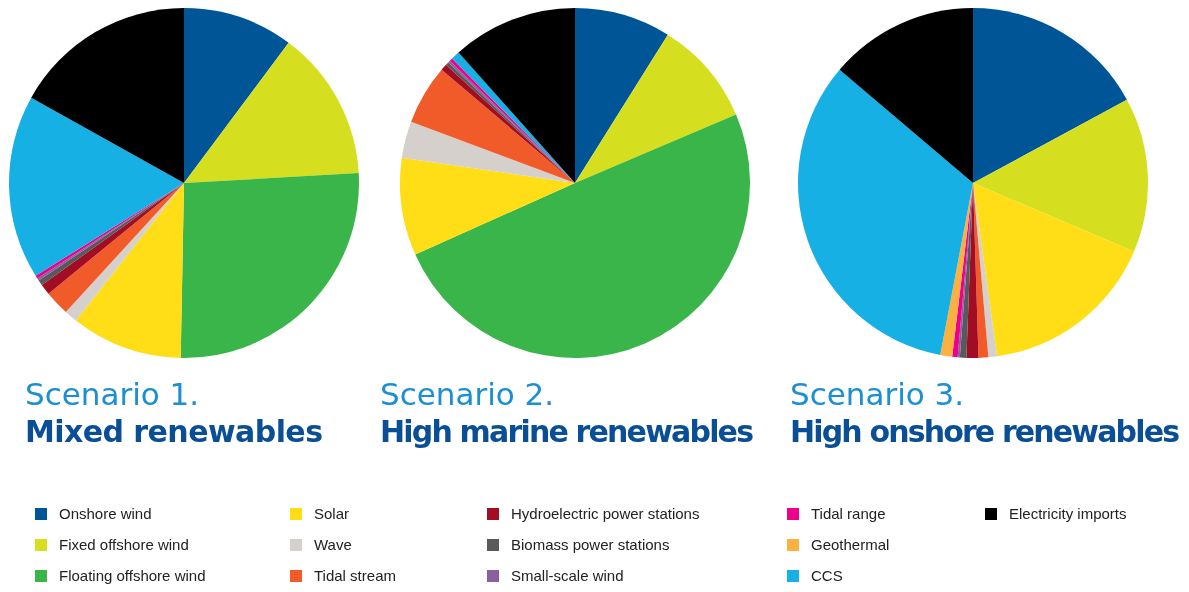 The image size is (1189, 592). I want to click on legend-label: Geothermal, so click(850, 544).